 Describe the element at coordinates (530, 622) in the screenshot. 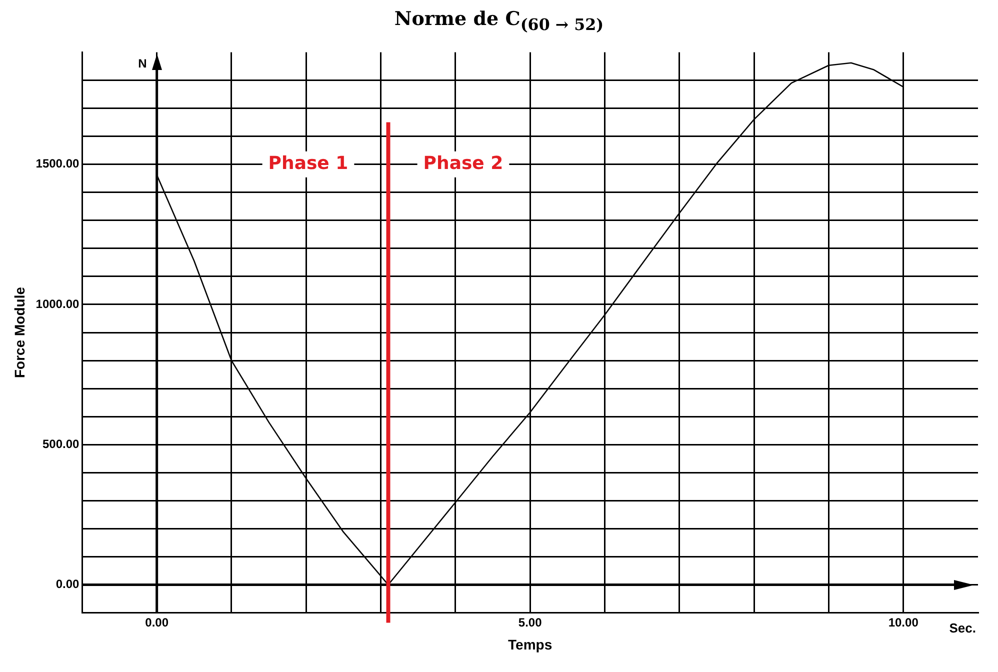

I see `x-tick-label: 5.00` at that location.